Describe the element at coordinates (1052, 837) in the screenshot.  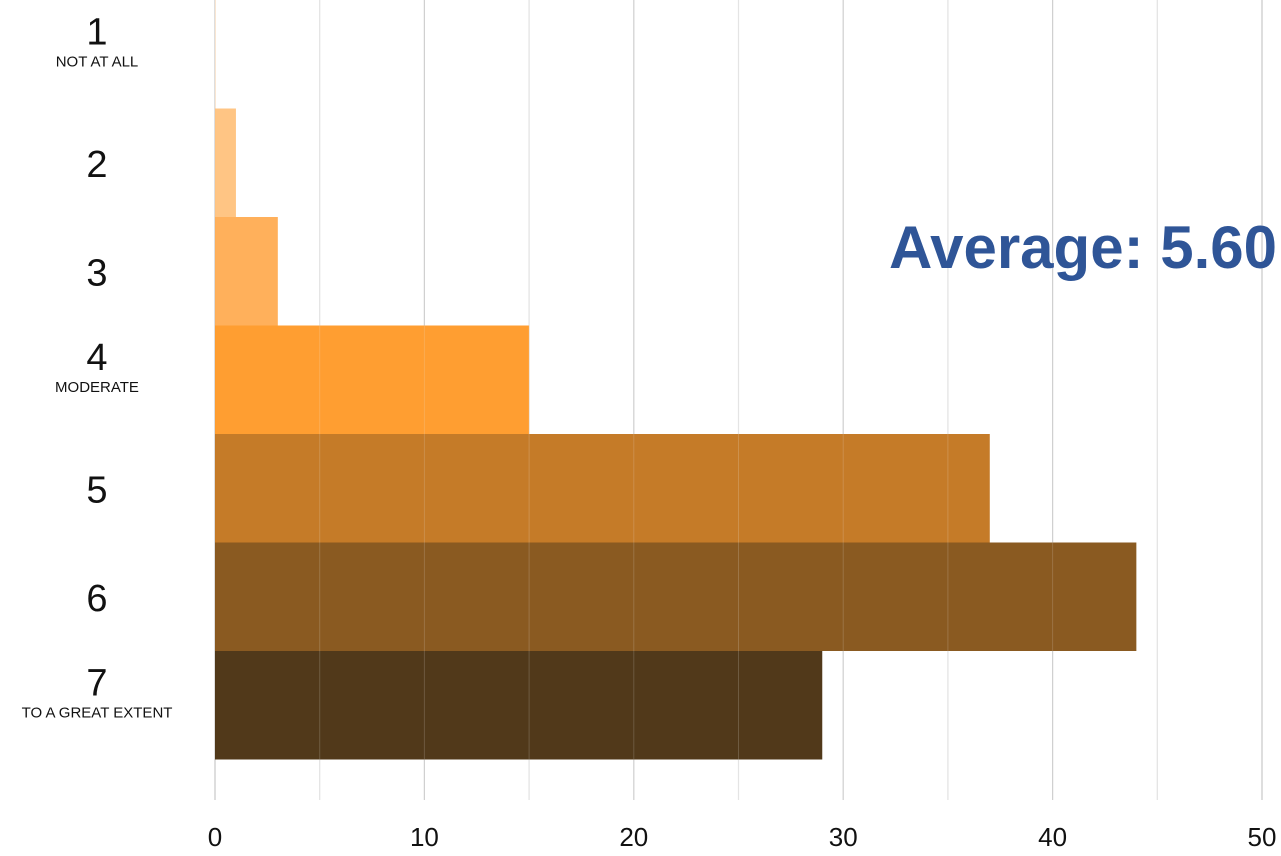
I see `x-tick-label: 40` at that location.